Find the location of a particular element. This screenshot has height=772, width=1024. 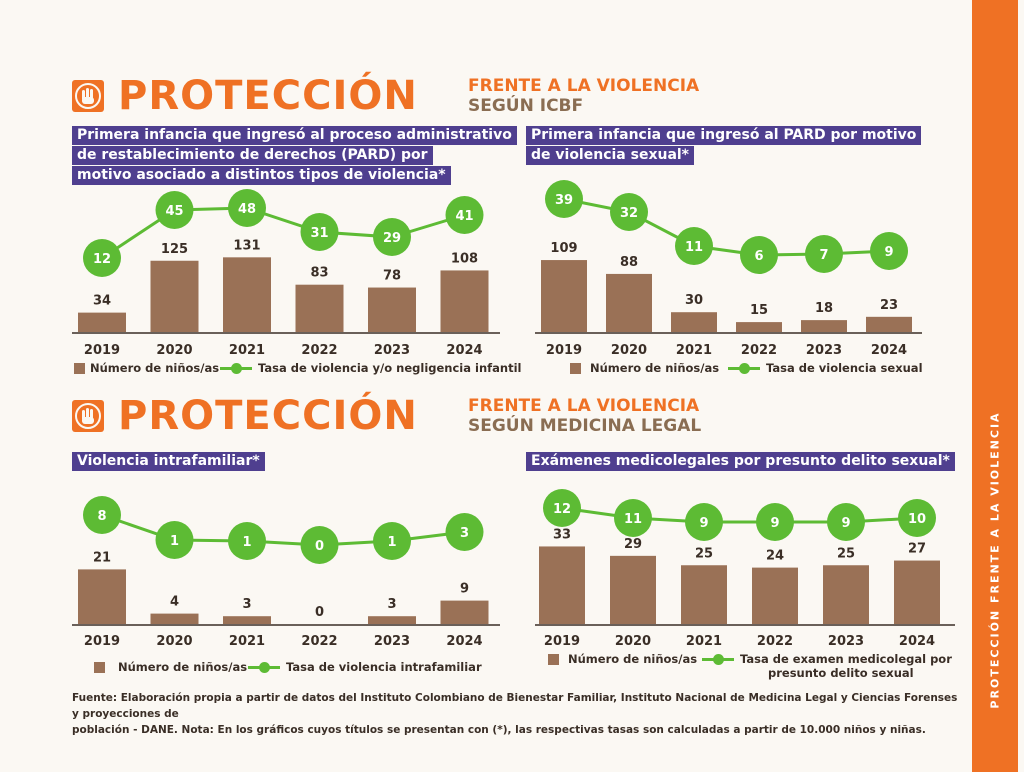

bar-value-label: 83 is located at coordinates (319, 273).